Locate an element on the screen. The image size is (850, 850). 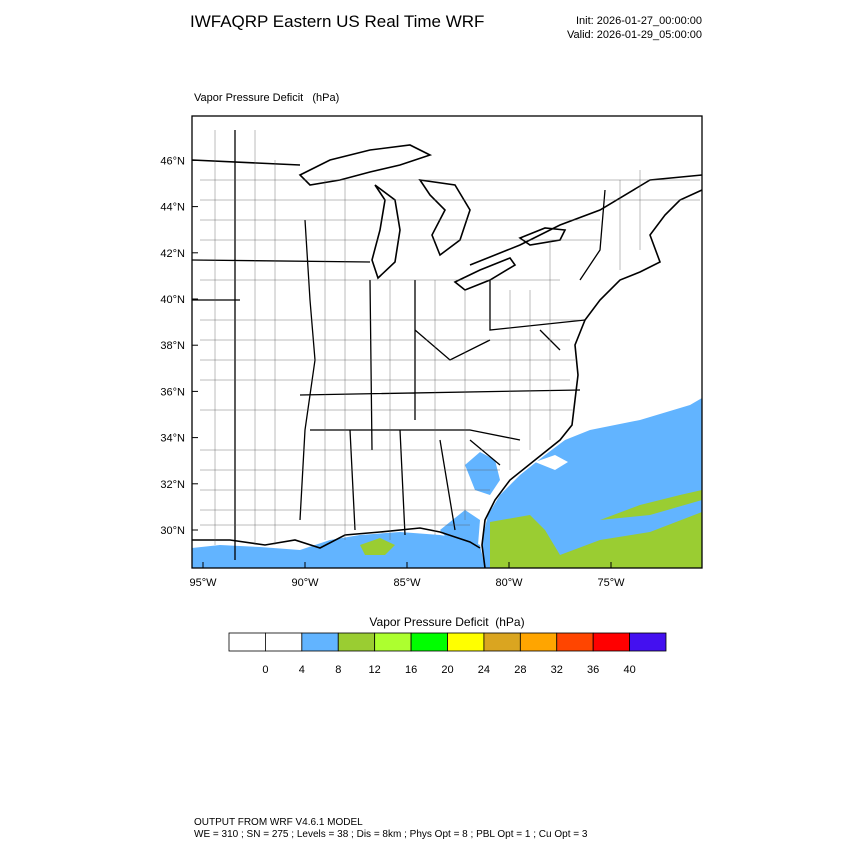
lat-label: 44°N is located at coordinates (172, 208).